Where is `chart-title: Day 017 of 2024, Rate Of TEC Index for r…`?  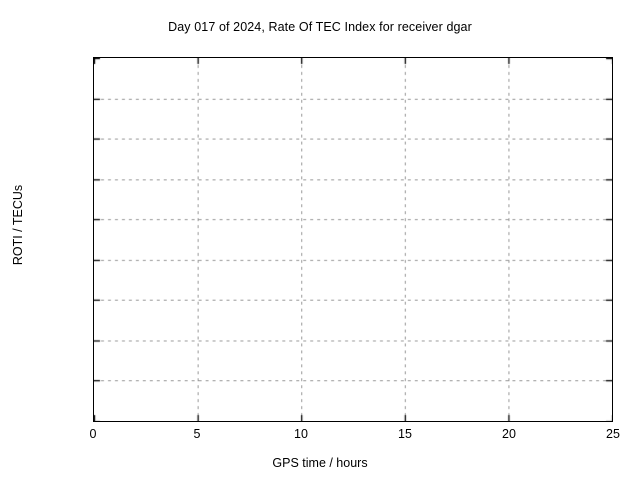
chart-title: Day 017 of 2024, Rate Of TEC Index for r… is located at coordinates (320, 27).